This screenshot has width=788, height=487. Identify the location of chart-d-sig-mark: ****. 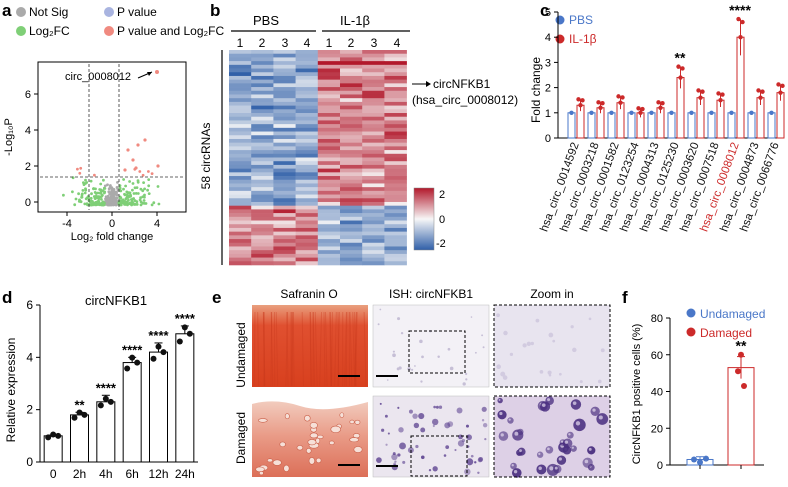
(132, 349).